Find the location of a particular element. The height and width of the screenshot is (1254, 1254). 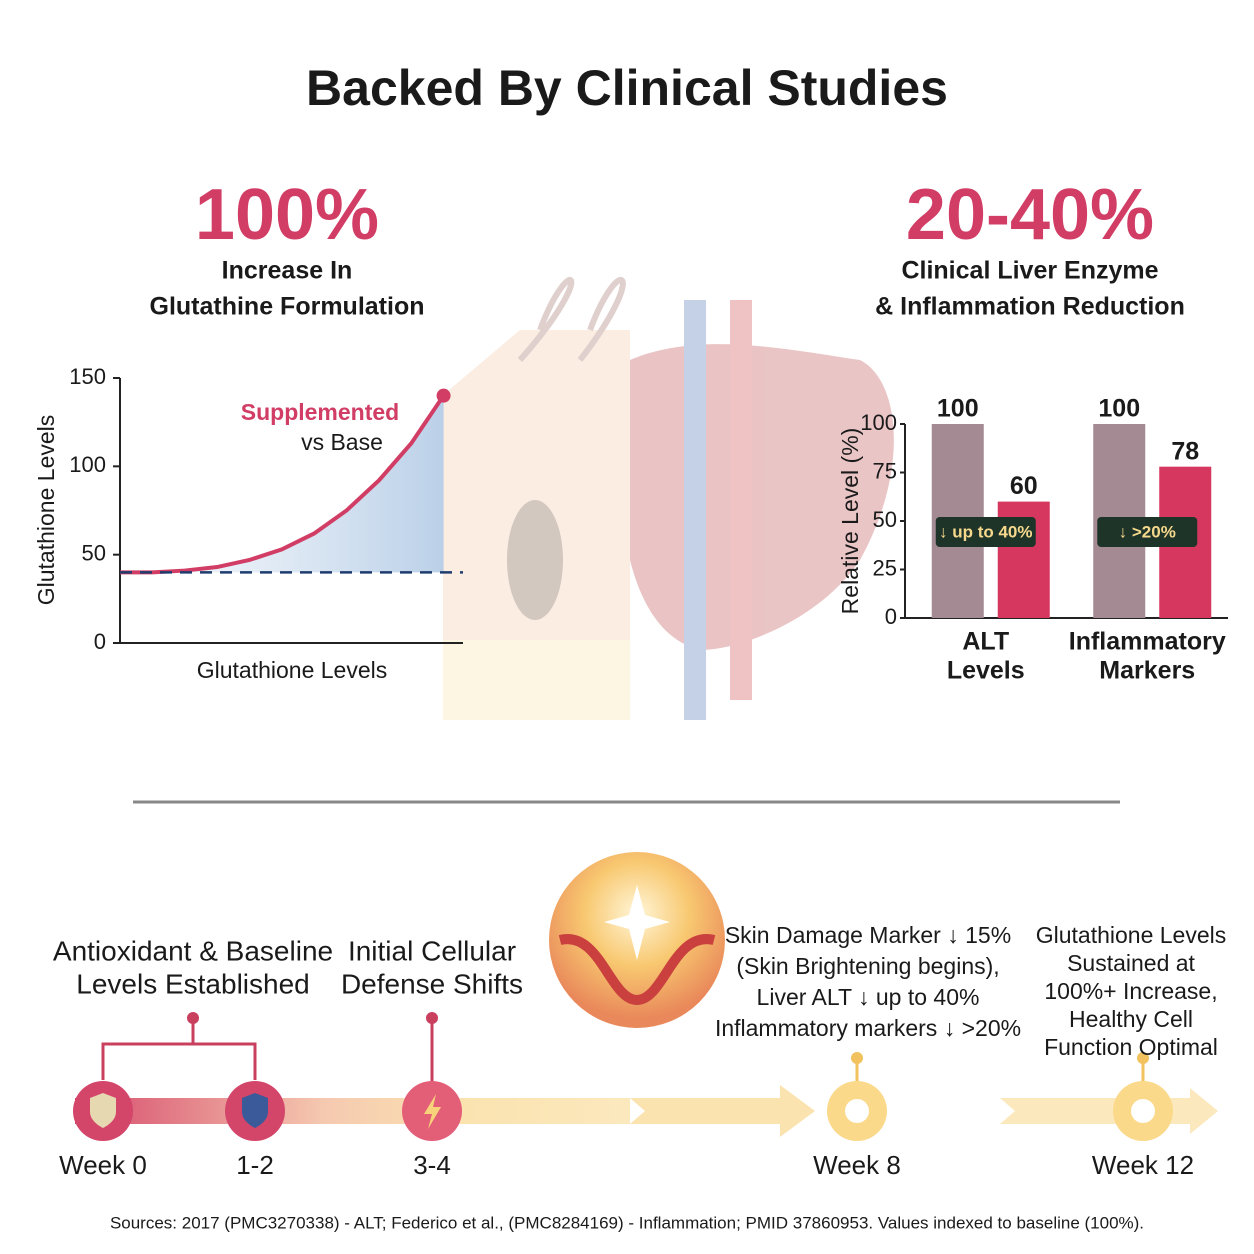

timeline-bar is located at coordinates (352, 1111).